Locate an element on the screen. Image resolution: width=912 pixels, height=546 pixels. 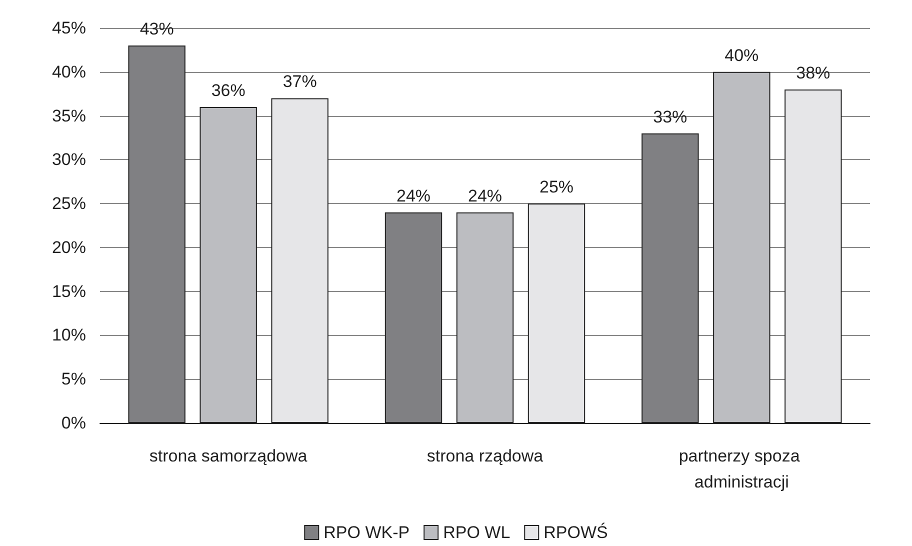
data-label: 37% is located at coordinates (299, 82).